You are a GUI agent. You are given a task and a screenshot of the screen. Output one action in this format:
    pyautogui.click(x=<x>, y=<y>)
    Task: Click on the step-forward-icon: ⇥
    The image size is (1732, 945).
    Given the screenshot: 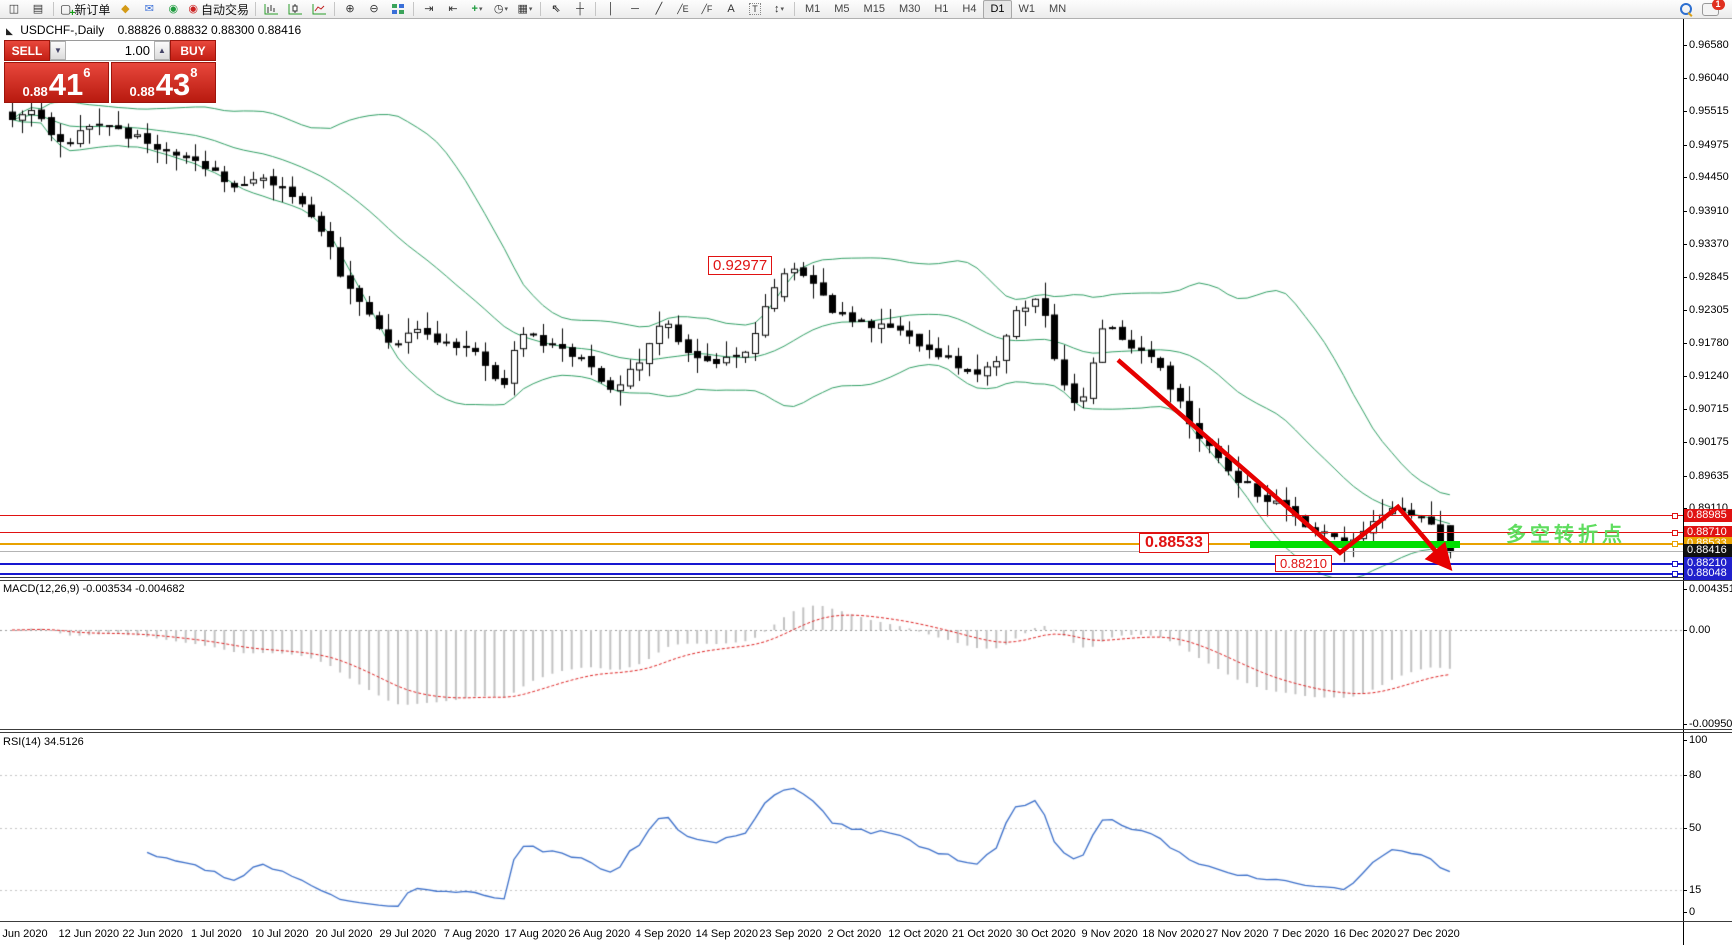 What is the action you would take?
    pyautogui.click(x=429, y=8)
    